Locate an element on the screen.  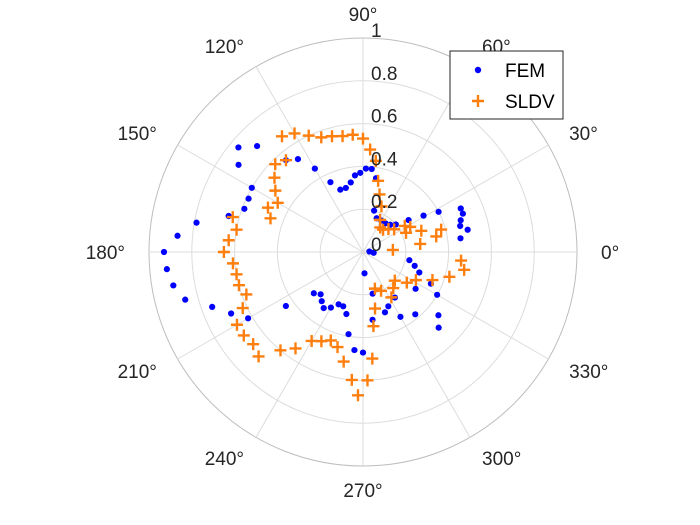
theta-tick-label: 30° is located at coordinates (583, 134).